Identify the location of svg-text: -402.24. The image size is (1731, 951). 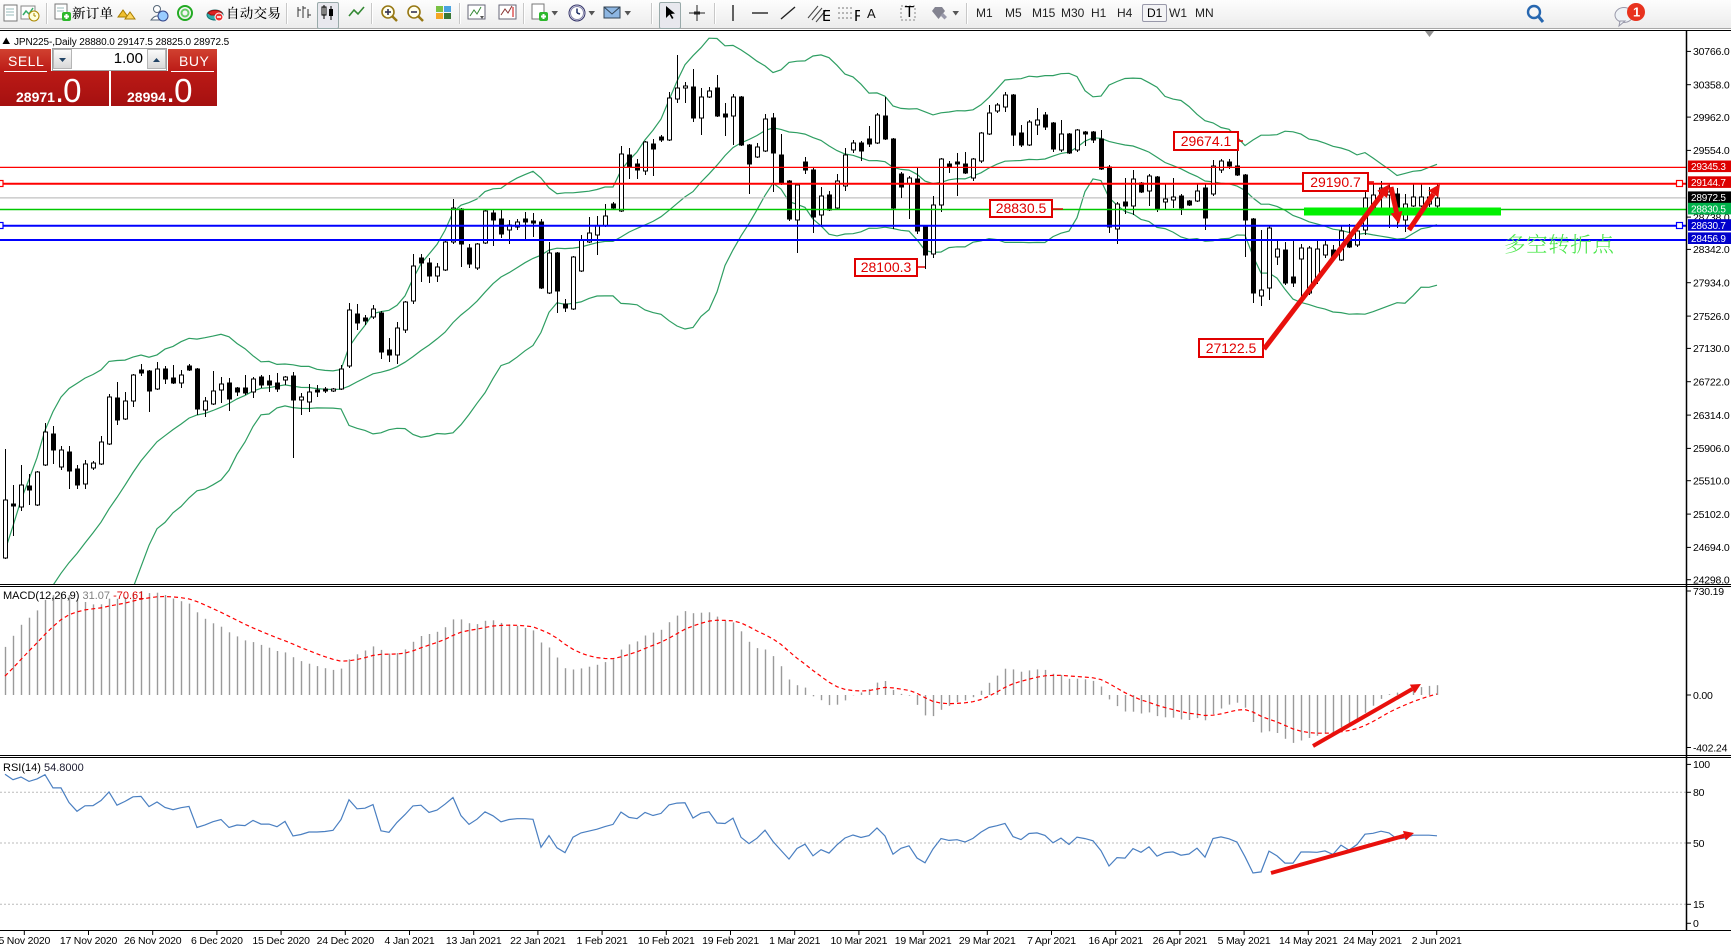
(1710, 748).